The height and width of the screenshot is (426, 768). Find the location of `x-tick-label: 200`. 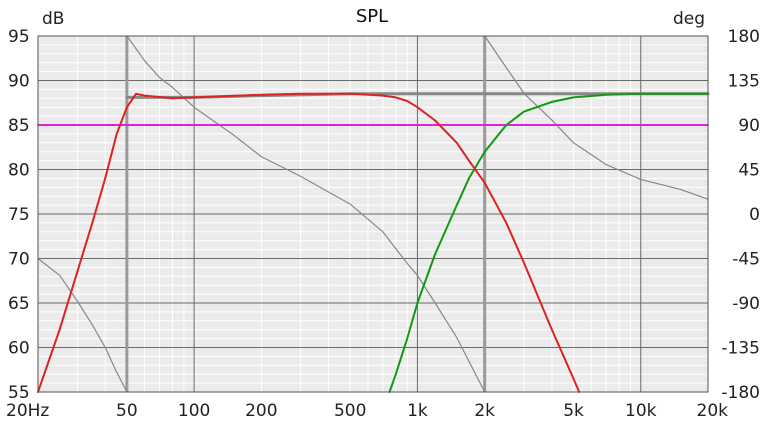

x-tick-label: 200 is located at coordinates (261, 411).